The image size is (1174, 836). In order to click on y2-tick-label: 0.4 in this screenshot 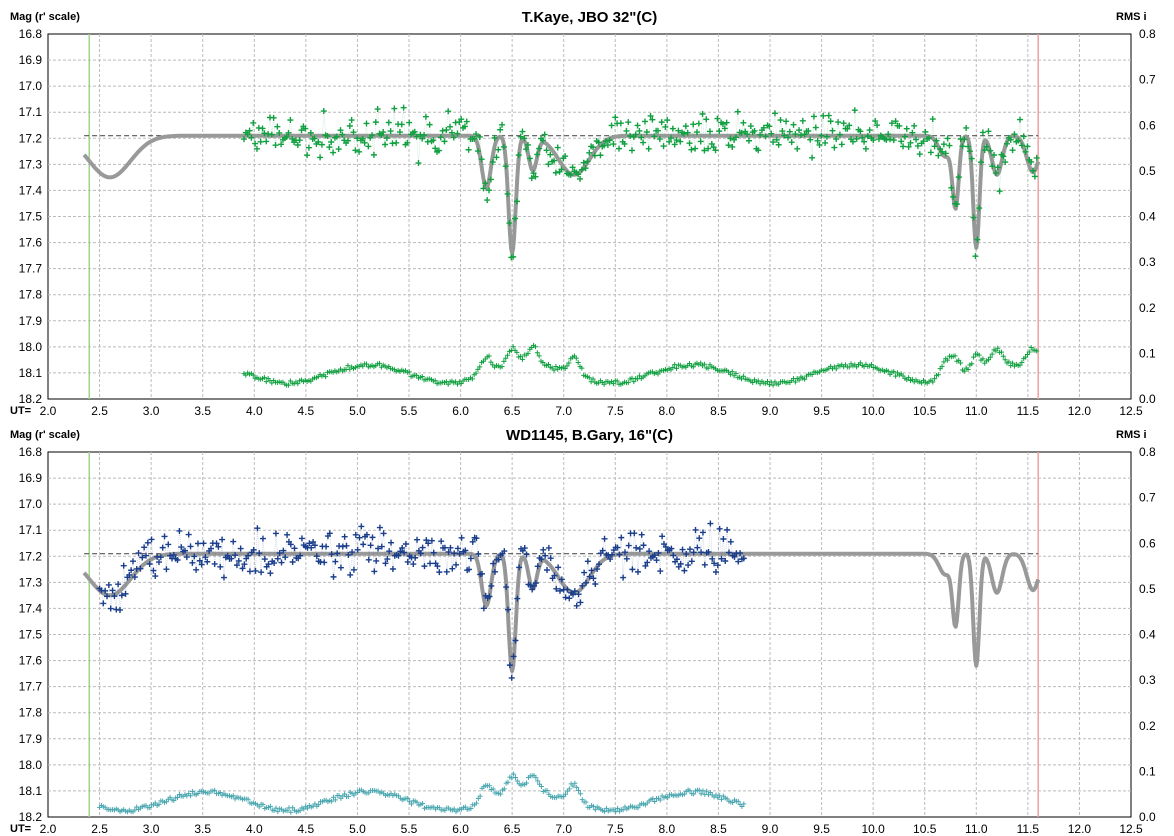, I will do `click(1147, 217)`.